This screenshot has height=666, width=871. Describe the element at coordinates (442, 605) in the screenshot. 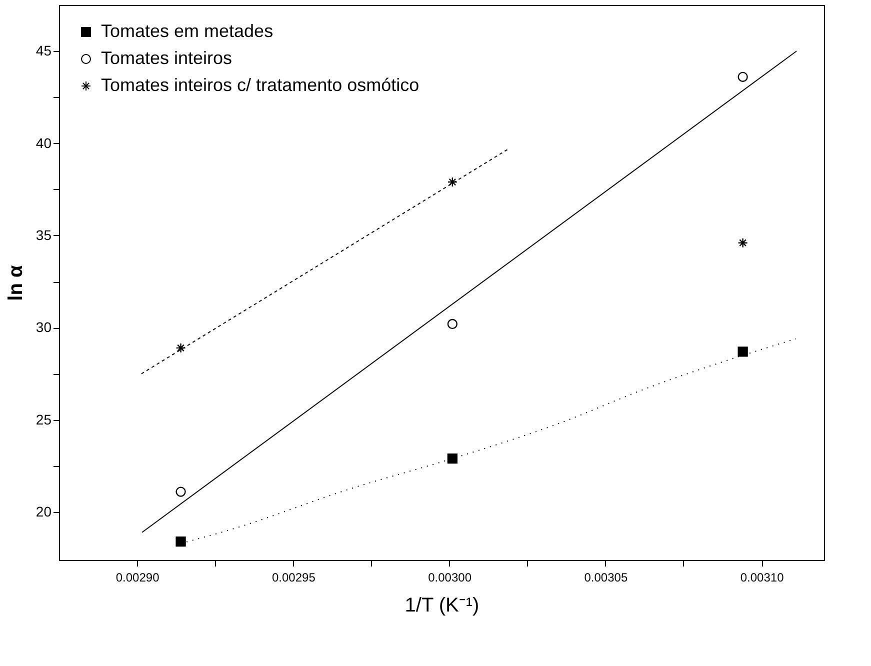

I see `x-axis-title: 1/T (K⁻¹)` at that location.